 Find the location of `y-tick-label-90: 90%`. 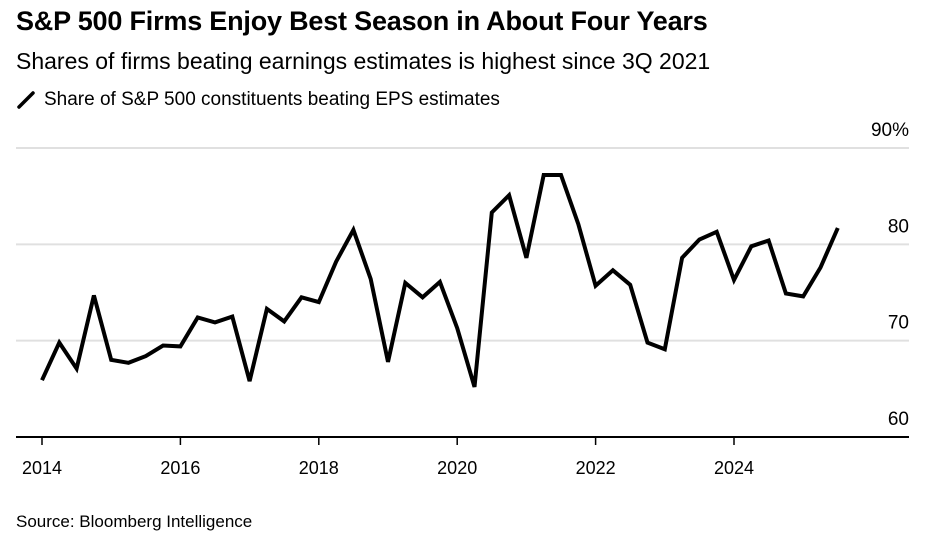

y-tick-label-90: 90% is located at coordinates (890, 130).